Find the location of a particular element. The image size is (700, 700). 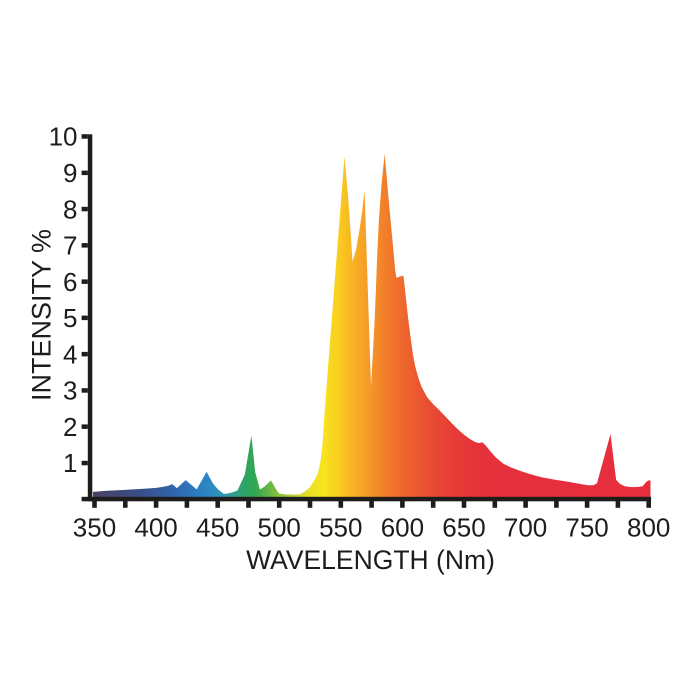

svg-text: 1 is located at coordinates (70, 463).